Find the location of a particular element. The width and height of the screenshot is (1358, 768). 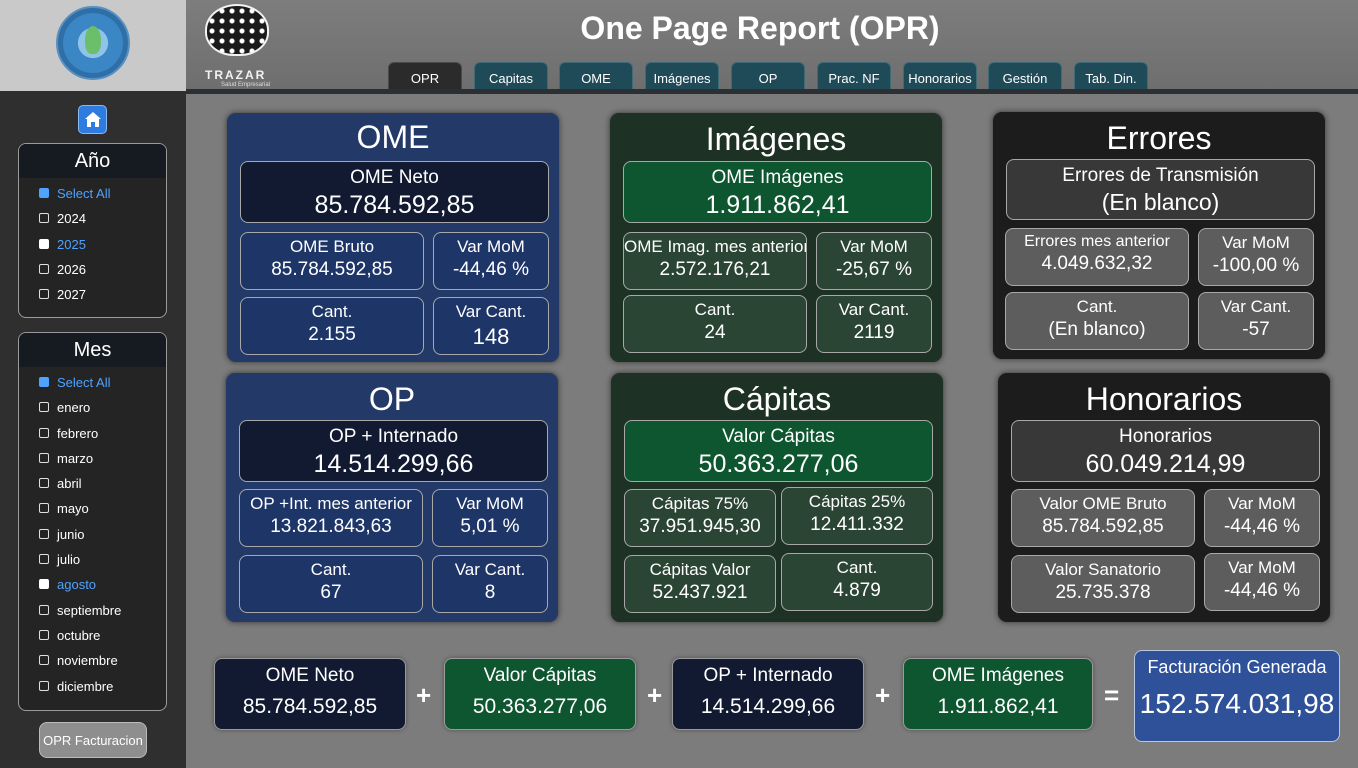

ome-neto-label: OME Neto is located at coordinates (394, 177).